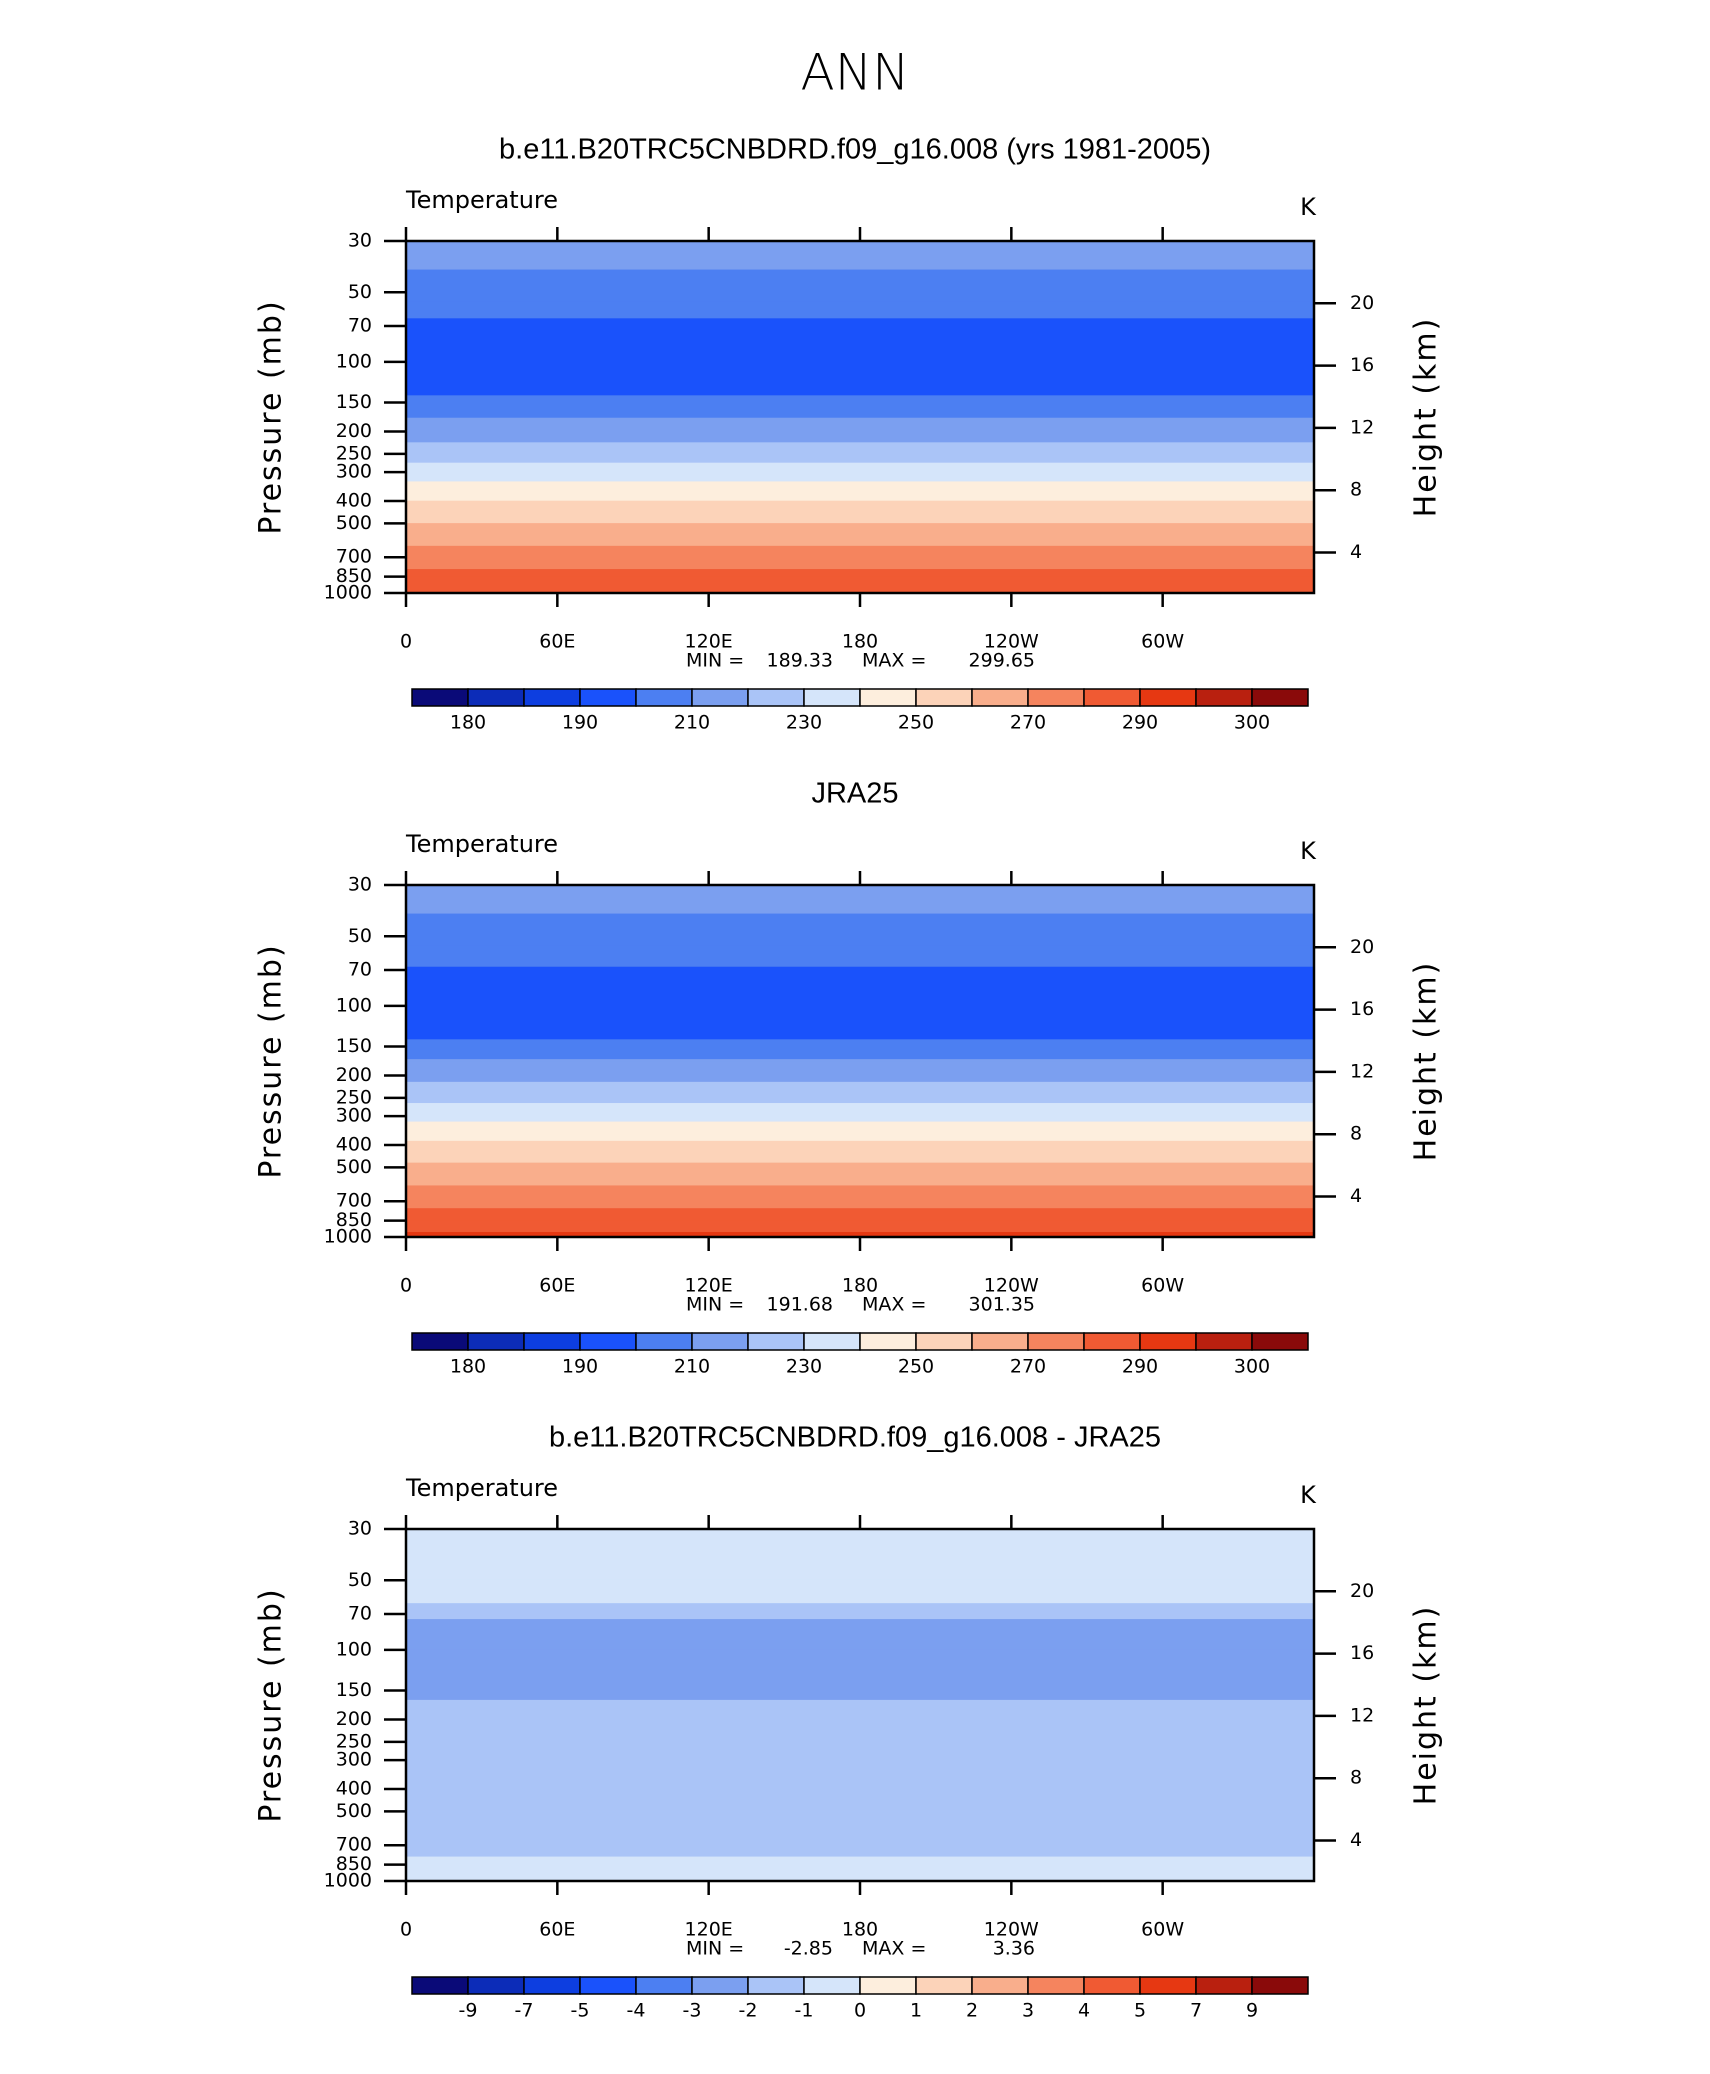 Image resolution: width=1710 pixels, height=2074 pixels. Describe the element at coordinates (855, 1438) in the screenshot. I see `panel-title: b.e11.B20TRC5CNBDRD.f09_g16.008 - JRA25` at that location.